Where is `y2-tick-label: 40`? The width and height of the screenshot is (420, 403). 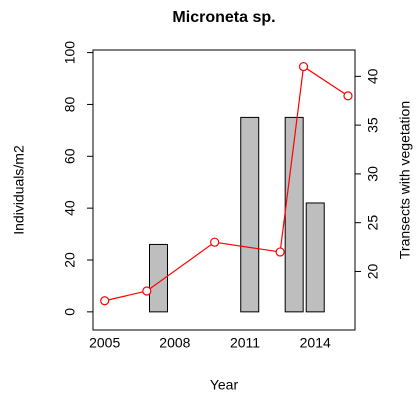
y2-tick-label: 40 is located at coordinates (373, 76).